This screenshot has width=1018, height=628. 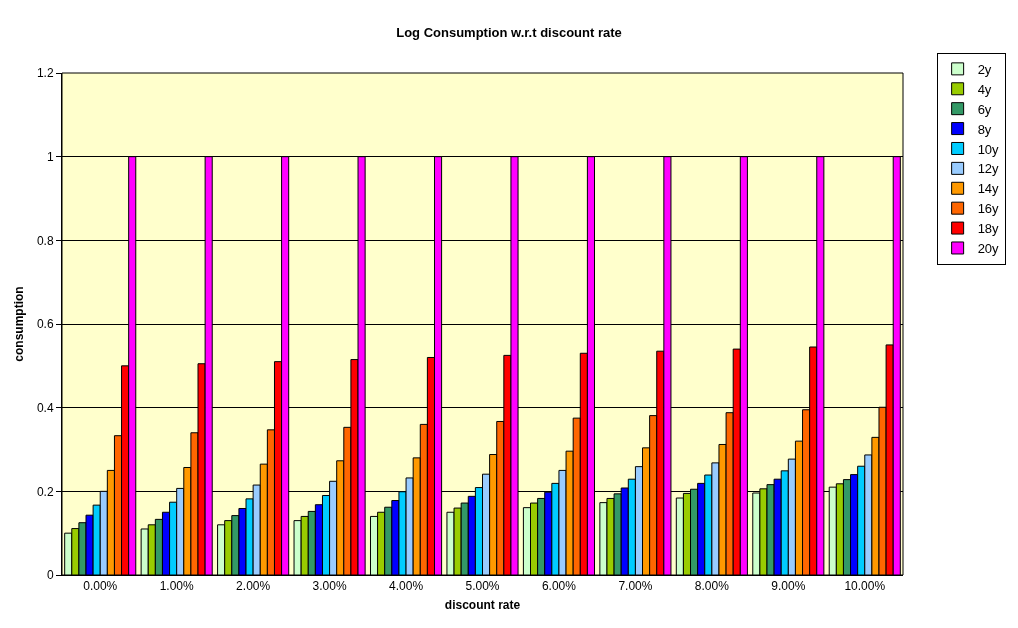 I want to click on legend-label: 4y, so click(x=984, y=89).